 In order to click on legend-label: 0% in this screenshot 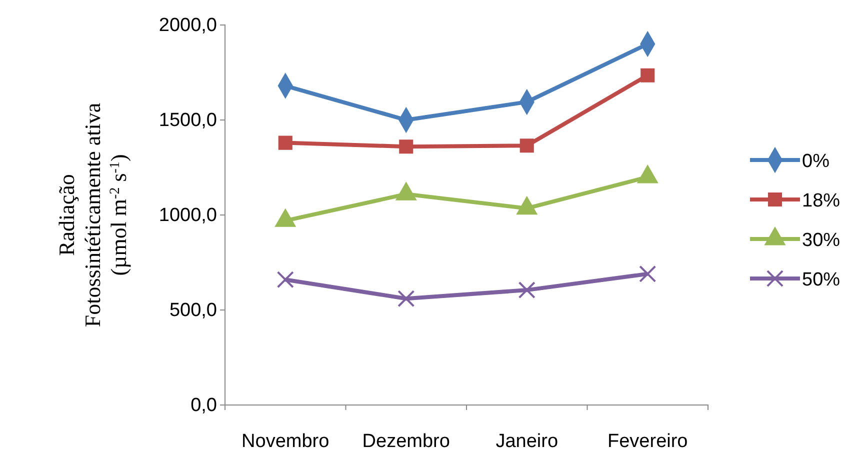, I will do `click(816, 161)`.